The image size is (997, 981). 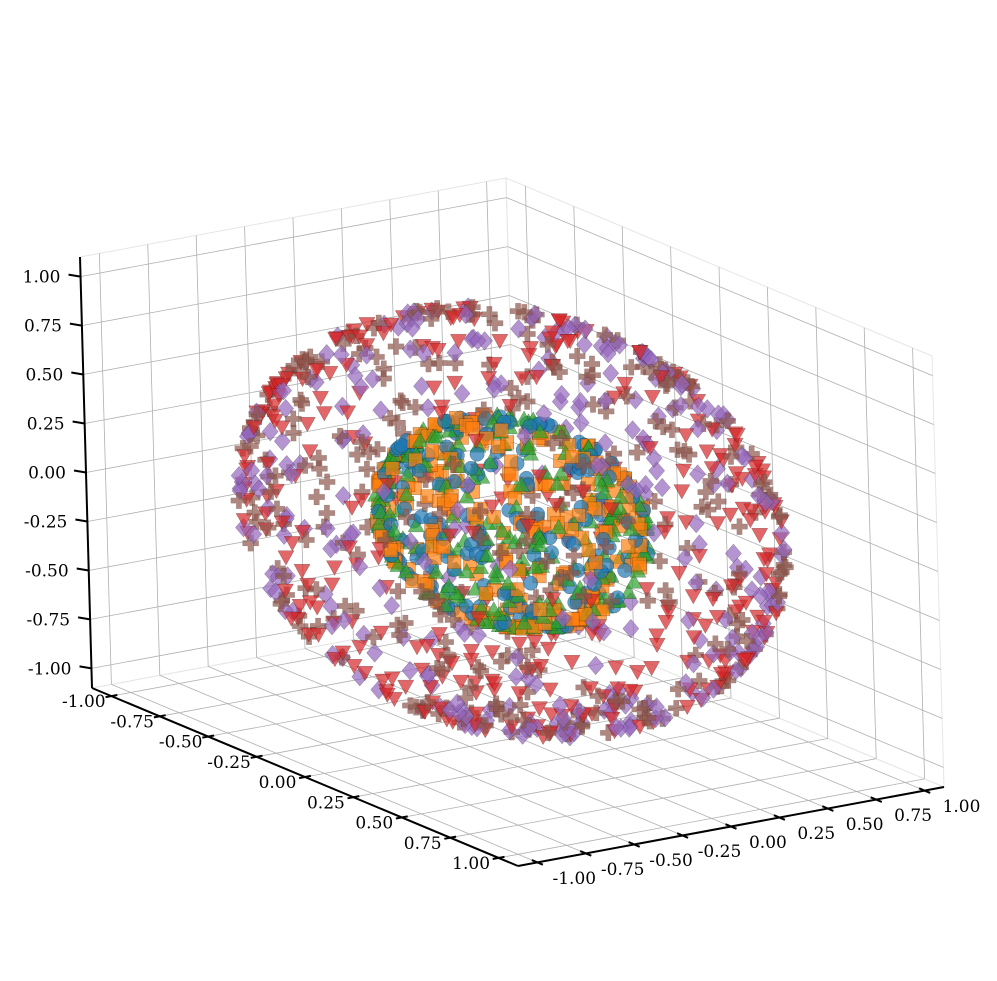 What do you see at coordinates (574, 879) in the screenshot?
I see `y-tick-label: -1.00` at bounding box center [574, 879].